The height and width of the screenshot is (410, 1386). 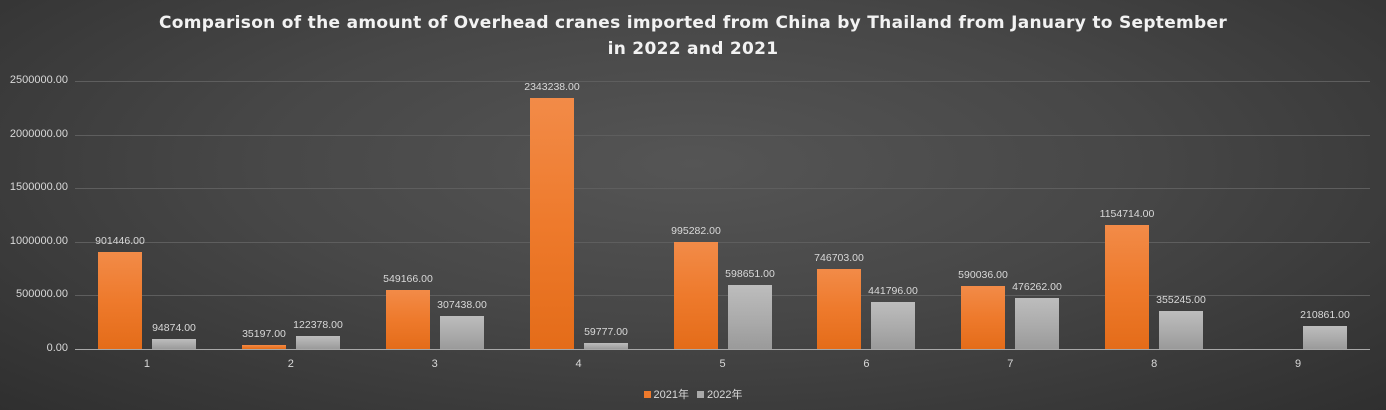 I want to click on data-label: 441796.00, so click(x=893, y=291).